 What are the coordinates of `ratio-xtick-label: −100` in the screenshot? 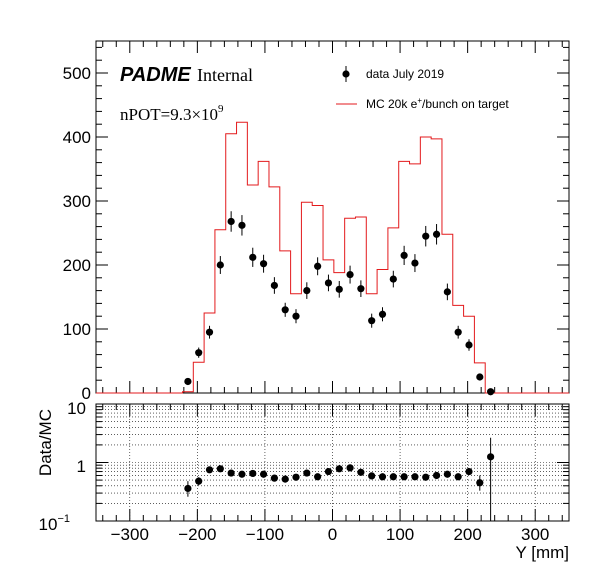 It's located at (265, 534).